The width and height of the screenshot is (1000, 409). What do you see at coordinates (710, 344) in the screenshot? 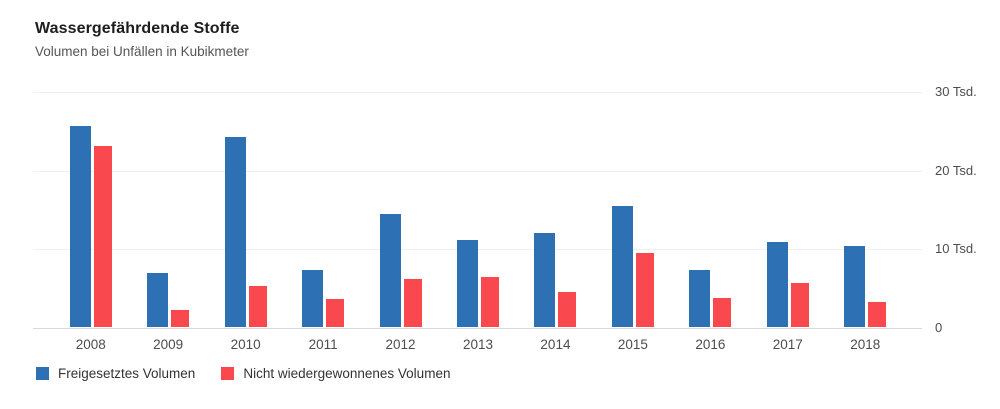
I see `x-axis-label-2016: 2016` at bounding box center [710, 344].